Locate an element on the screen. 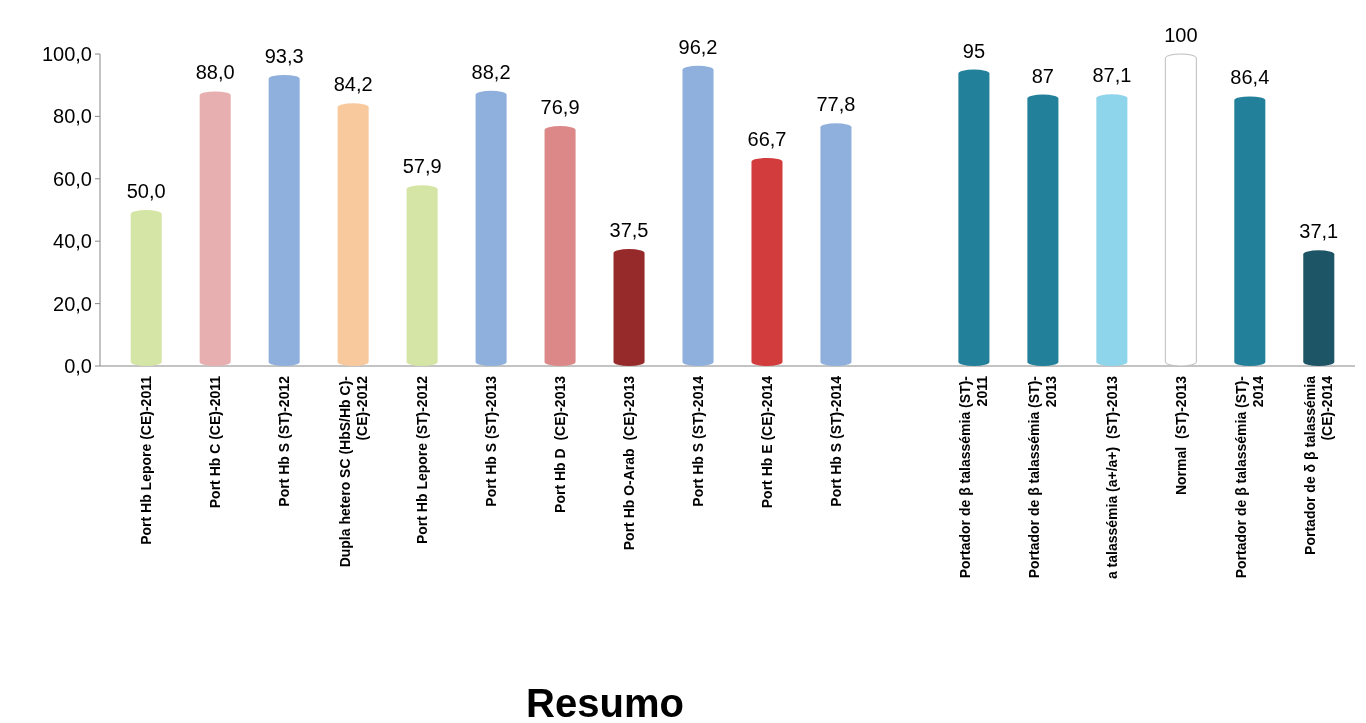 This screenshot has height=723, width=1366. data-label: 76,9 is located at coordinates (560, 107).